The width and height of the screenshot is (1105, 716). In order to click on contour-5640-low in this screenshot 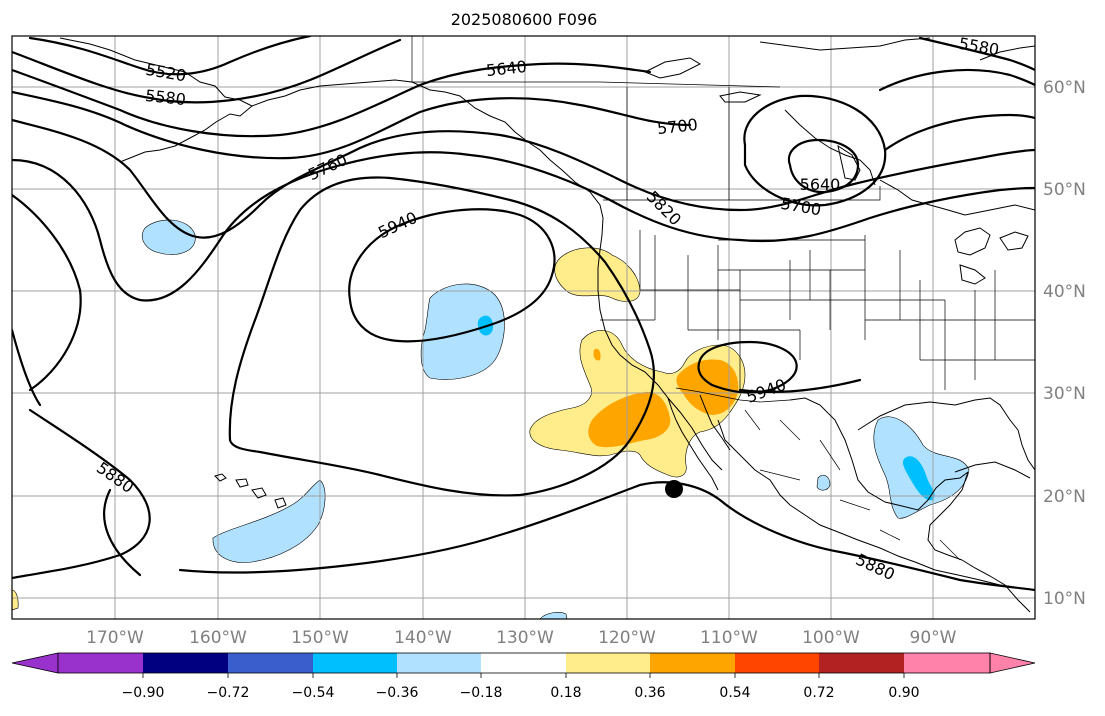, I will do `click(823, 166)`.